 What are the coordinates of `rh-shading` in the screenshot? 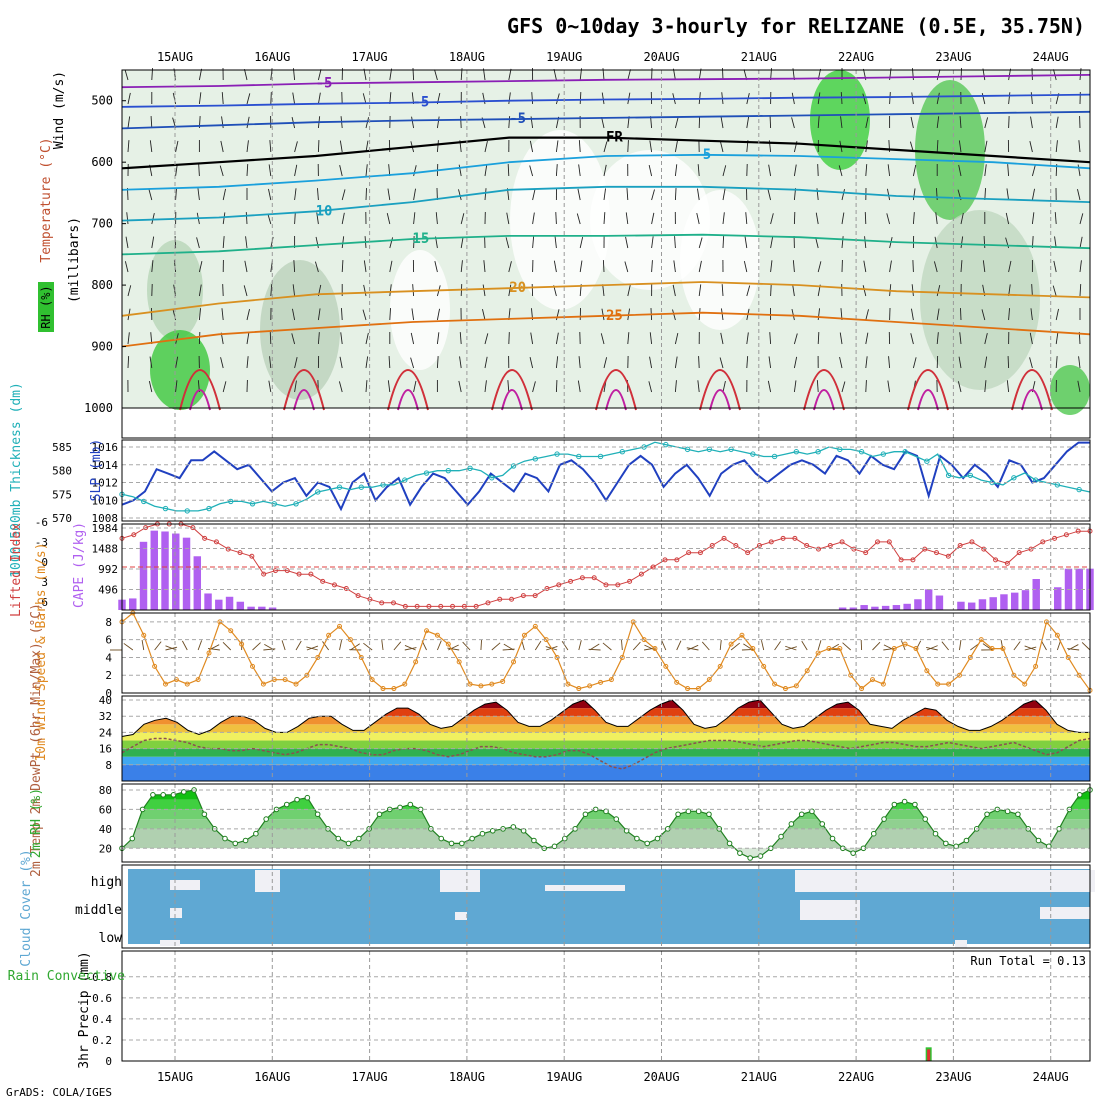 It's located at (560, 220).